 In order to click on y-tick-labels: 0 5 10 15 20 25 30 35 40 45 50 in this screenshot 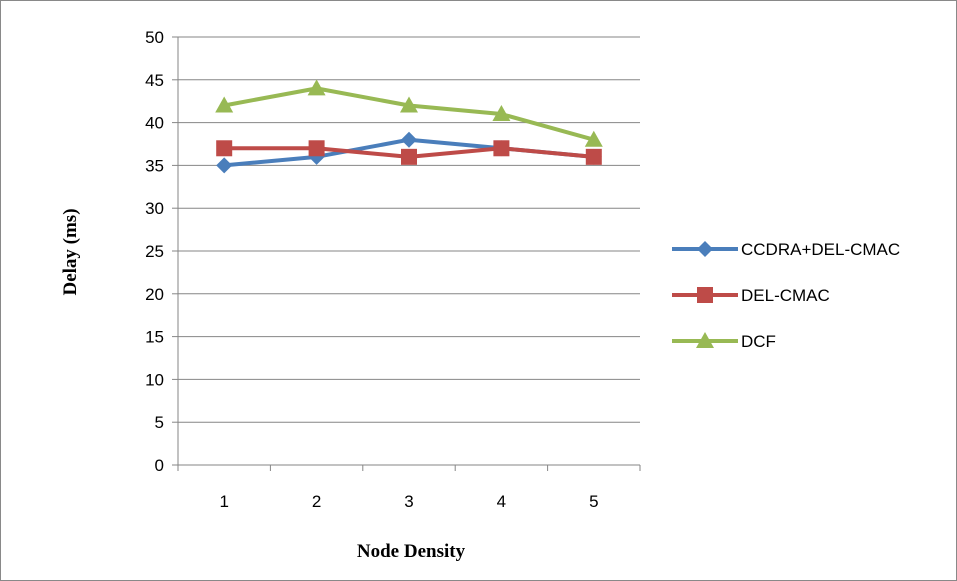, I will do `click(154, 251)`.